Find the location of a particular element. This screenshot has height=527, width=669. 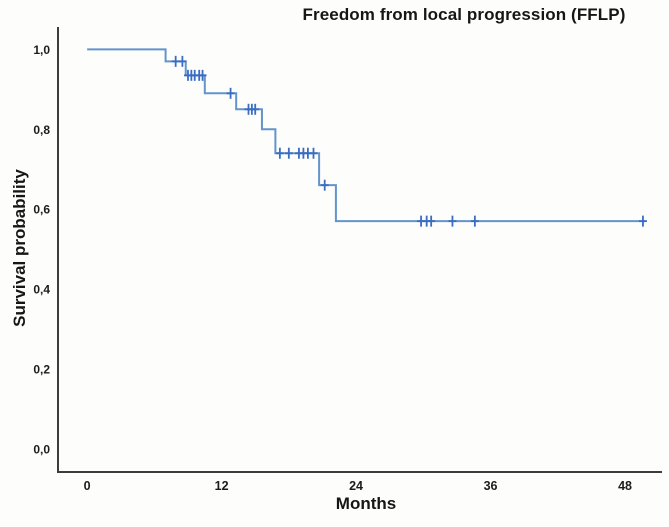

x-tick-label: 36 is located at coordinates (491, 486).